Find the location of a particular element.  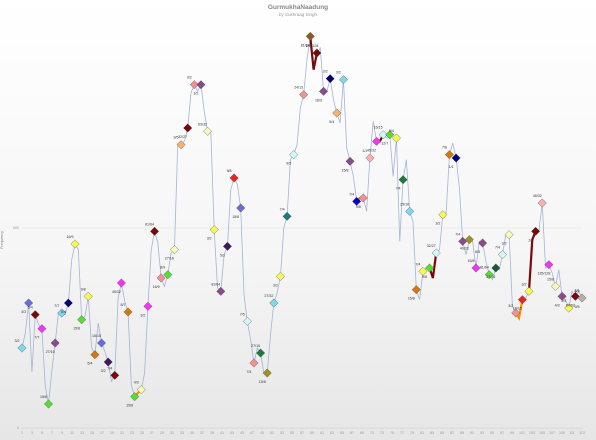

x-tick-label: 33 is located at coordinates (182, 433).